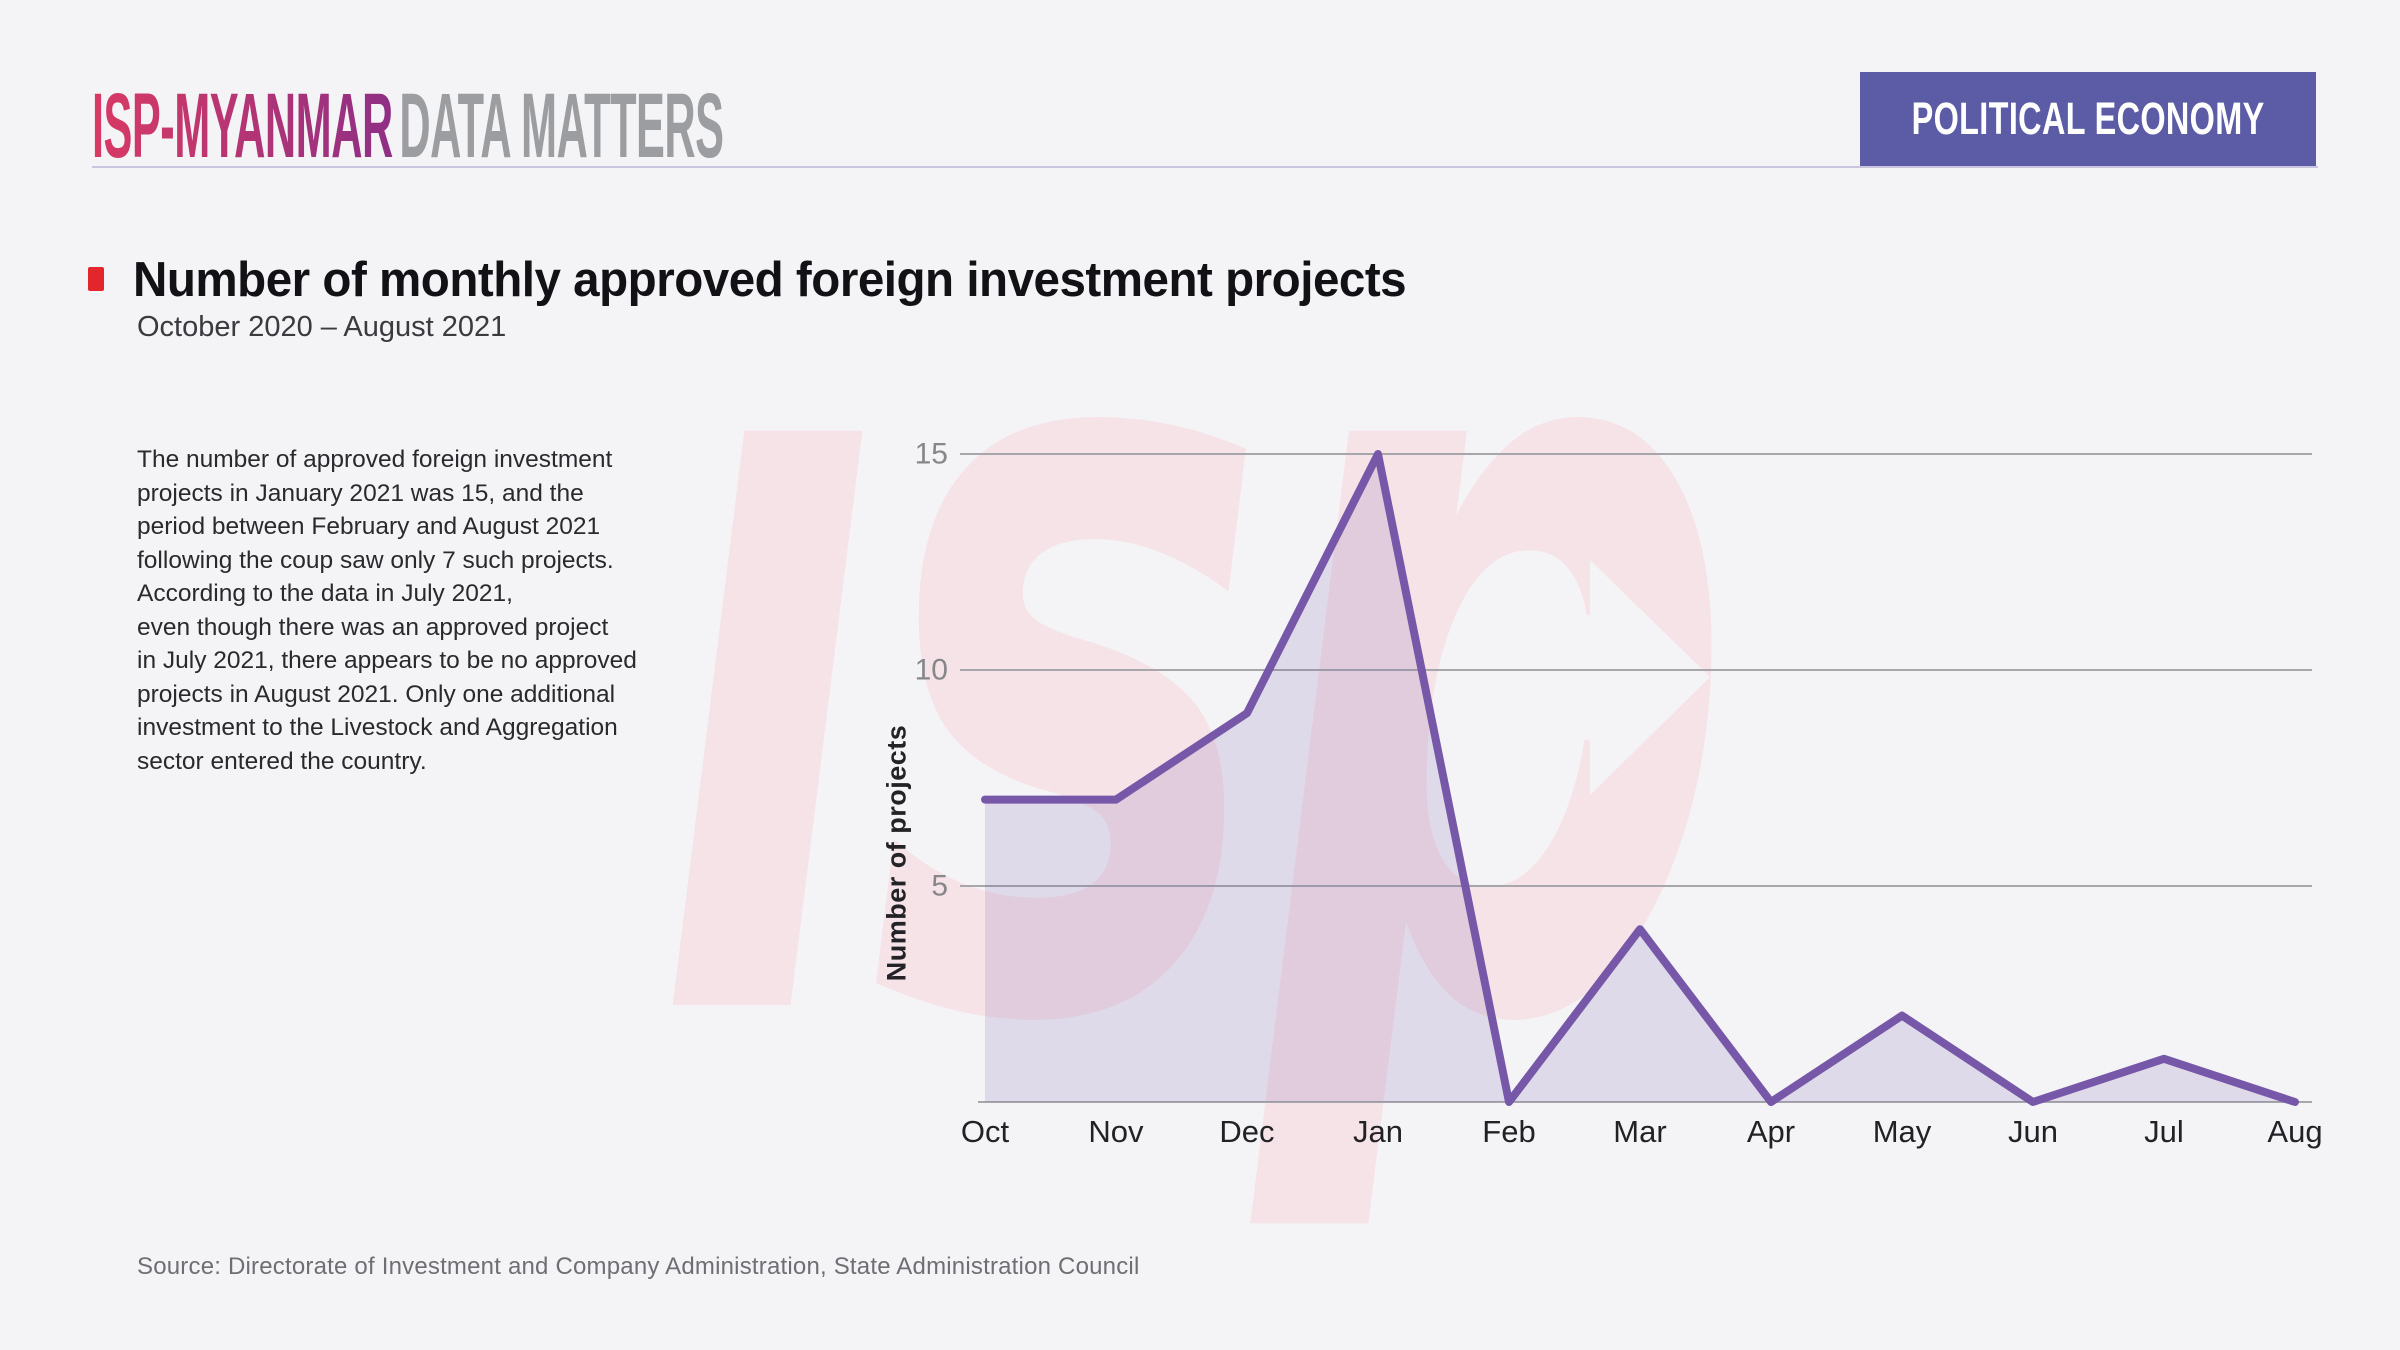 This screenshot has height=1350, width=2400. I want to click on x-tick-label: Oct, so click(985, 1131).